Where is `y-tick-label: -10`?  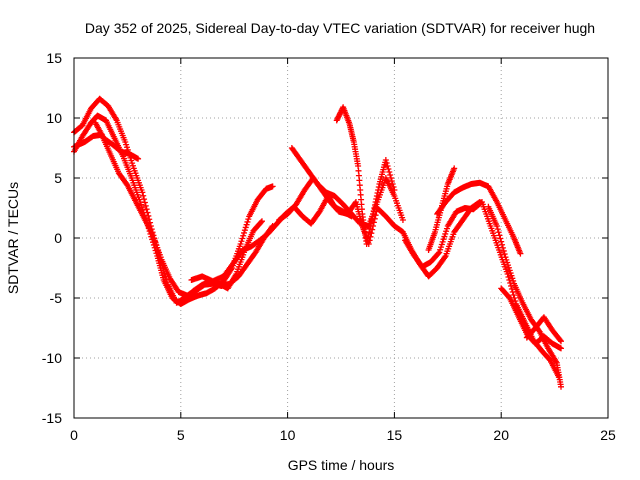 y-tick-label: -10 is located at coordinates (52, 358).